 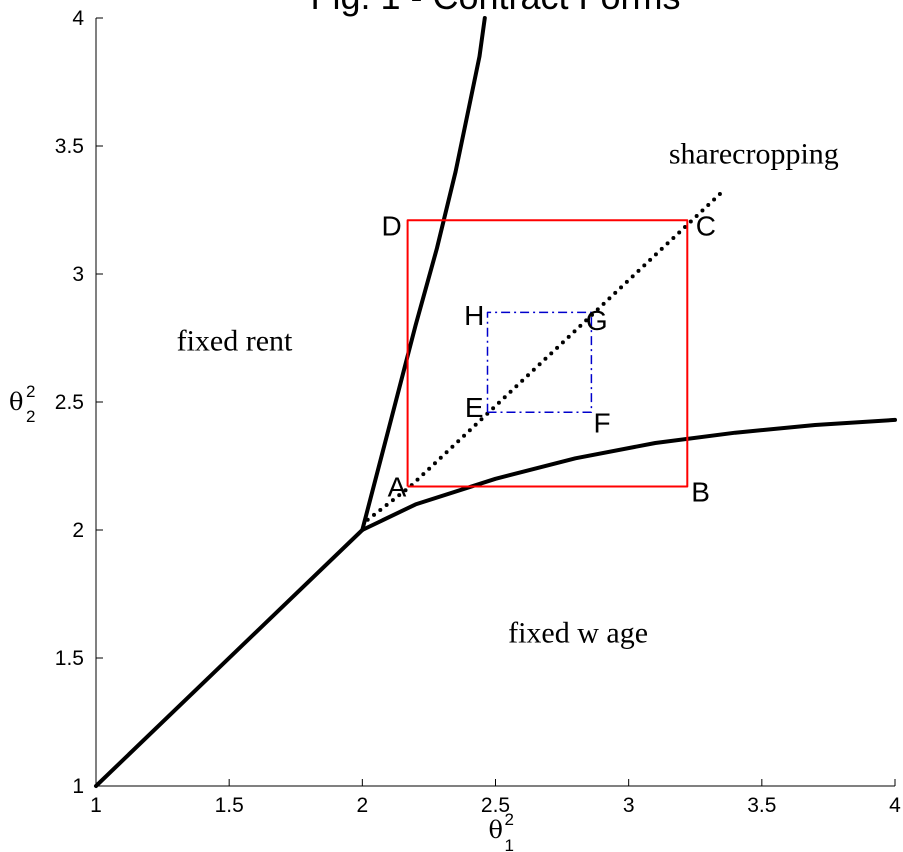 I want to click on y-axis-label: θ 2 2, so click(x=22, y=404).